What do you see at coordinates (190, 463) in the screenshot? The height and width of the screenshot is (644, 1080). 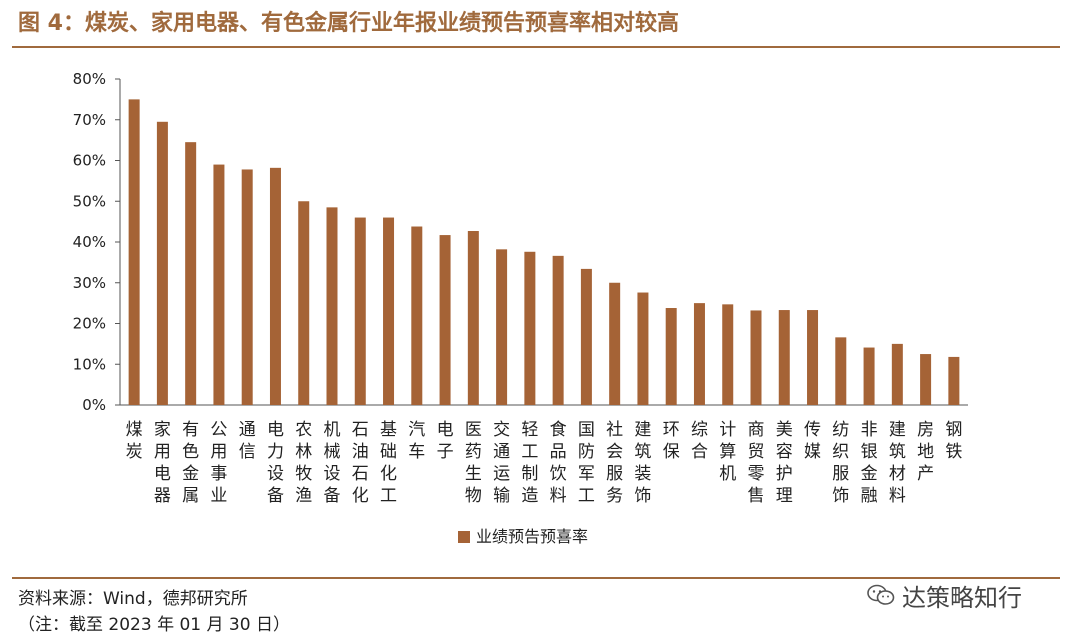 I see `x-category-label: 有色金属` at bounding box center [190, 463].